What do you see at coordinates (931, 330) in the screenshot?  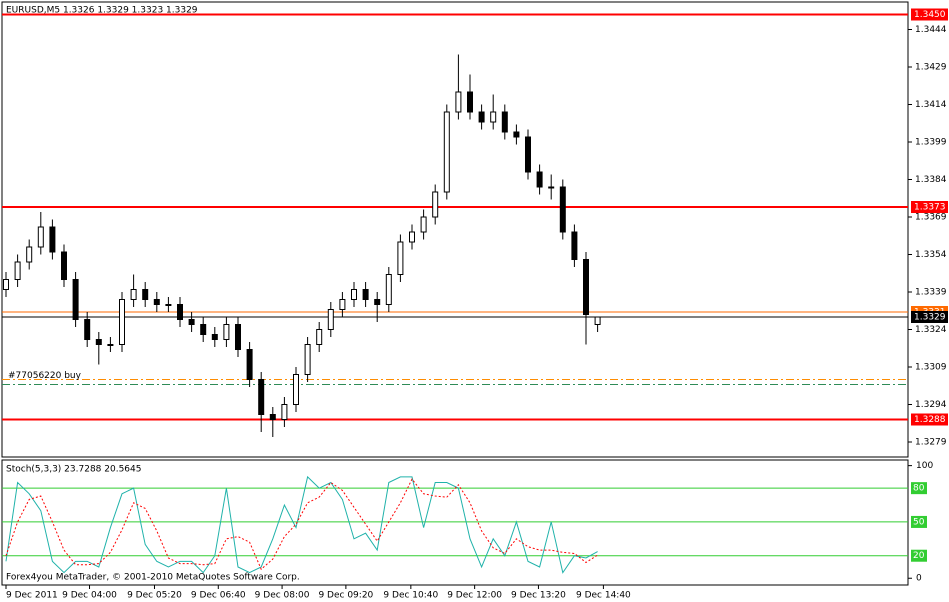 I see `y-tick-label: 1.3324` at bounding box center [931, 330].